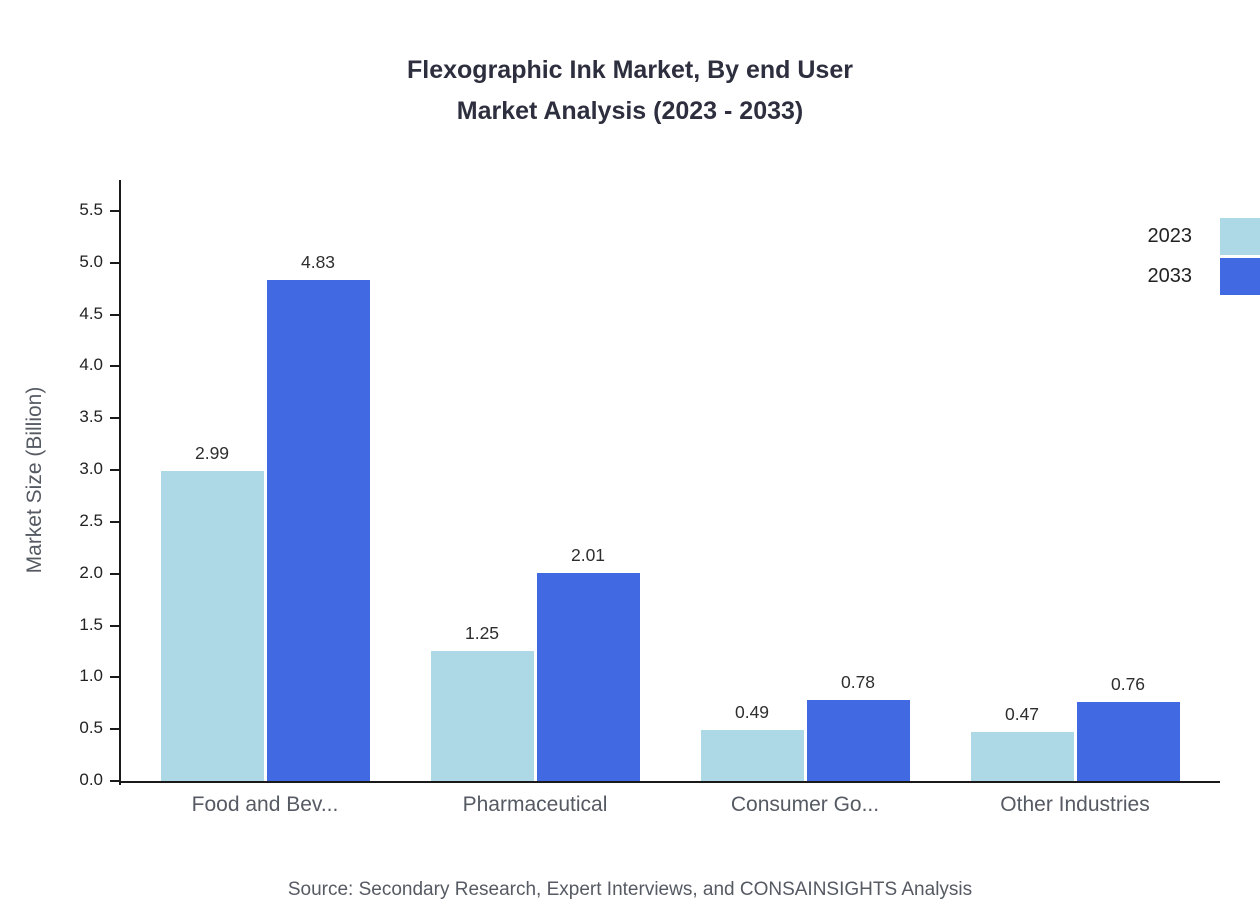 Image resolution: width=1260 pixels, height=920 pixels. I want to click on y-tick-label: 0.5, so click(91, 728).